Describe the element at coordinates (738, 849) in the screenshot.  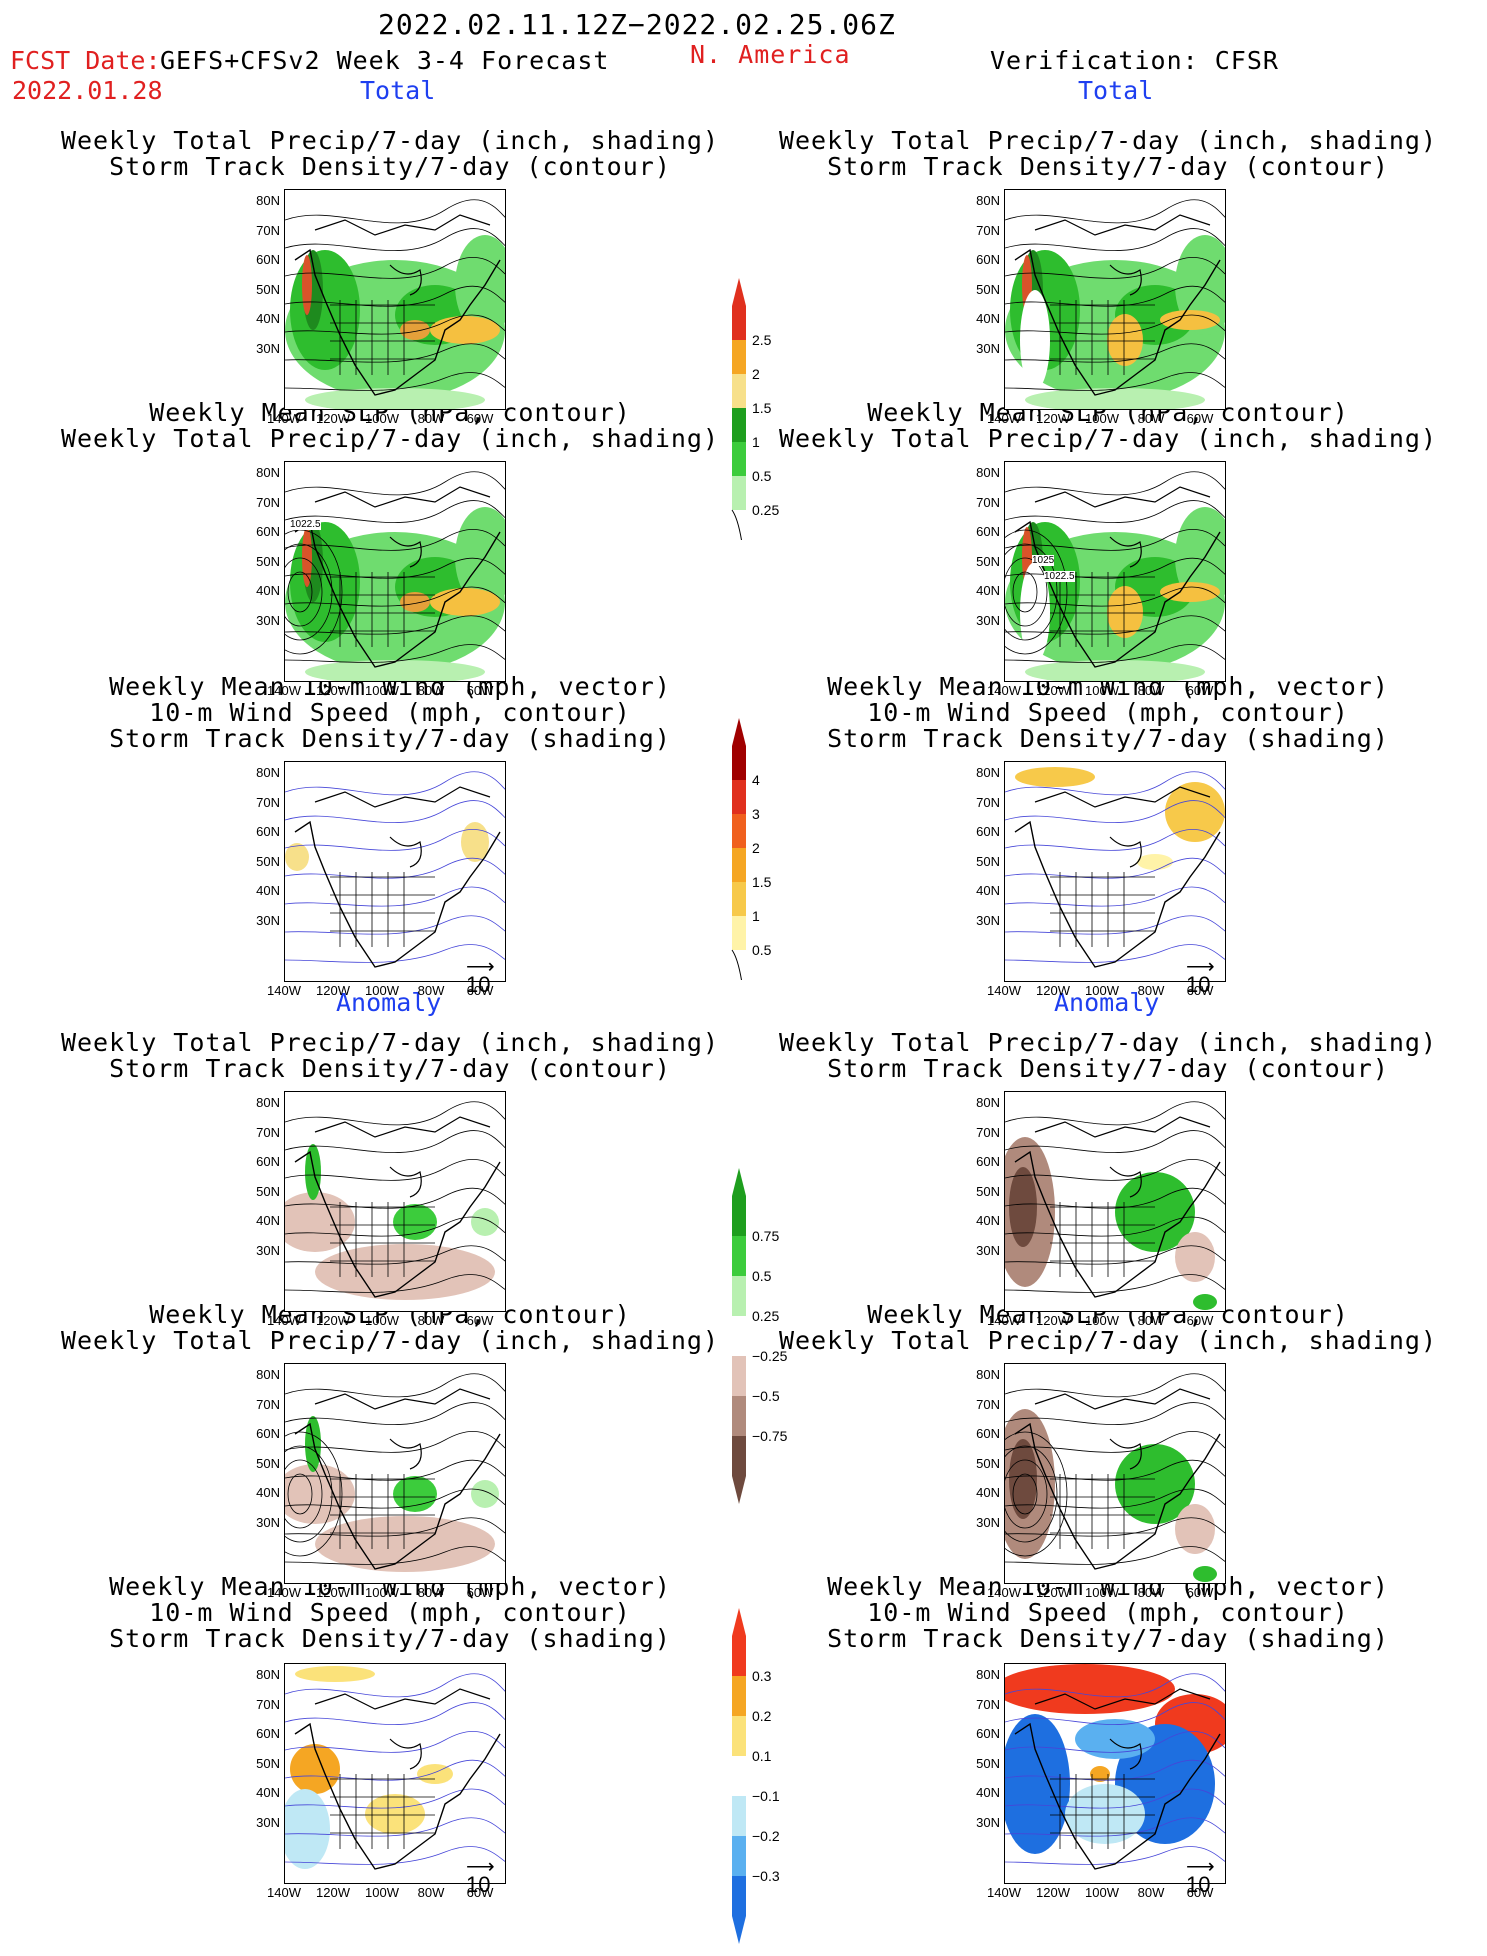
I see `colorbar-total-storm` at that location.